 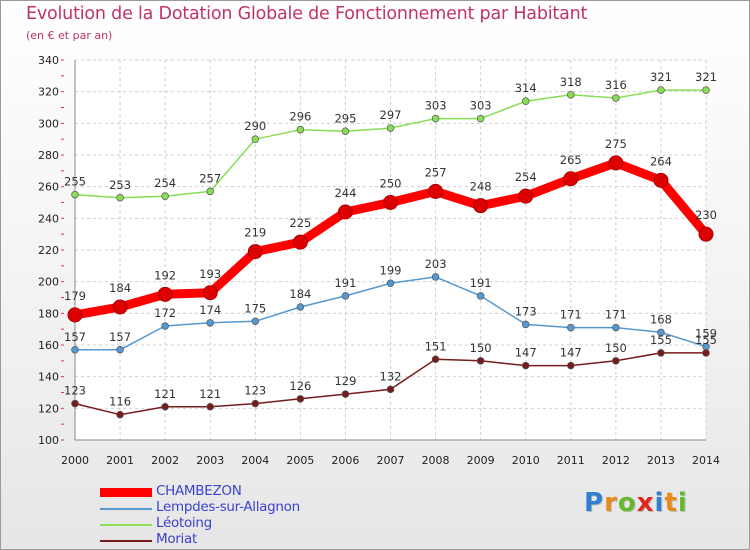 What do you see at coordinates (228, 507) in the screenshot?
I see `legend-label: Lempdes-sur-Allagnon` at bounding box center [228, 507].